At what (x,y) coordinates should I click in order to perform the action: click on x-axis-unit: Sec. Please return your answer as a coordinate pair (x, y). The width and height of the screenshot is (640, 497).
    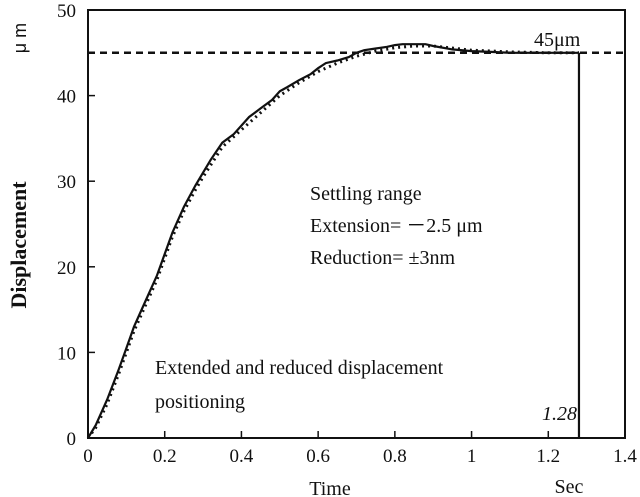
    Looking at the image, I should click on (569, 486).